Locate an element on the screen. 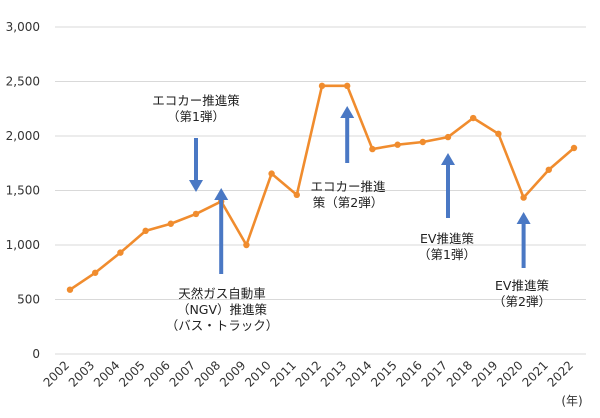 The height and width of the screenshot is (418, 600). annotation-text: （バス・トラック） is located at coordinates (222, 325).